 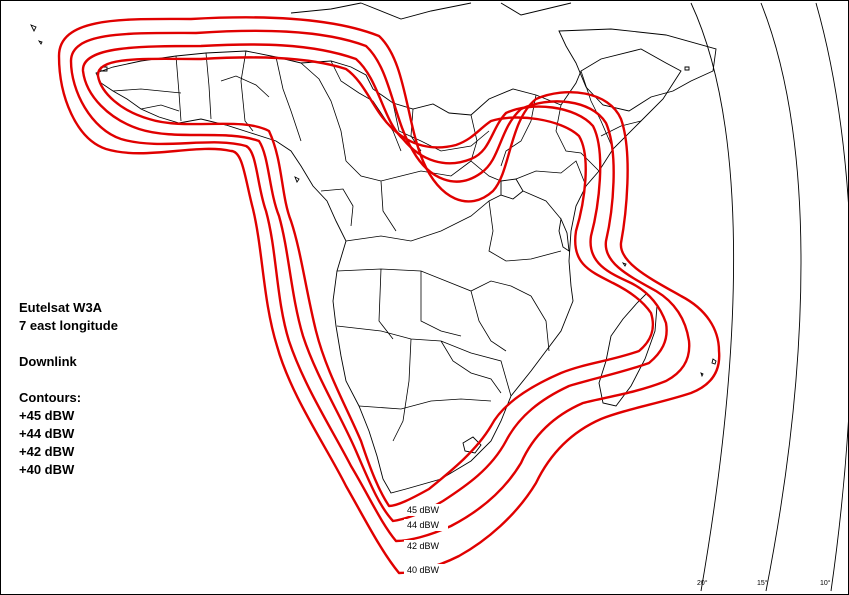 I want to click on border-lines-central, so click(x=453, y=211).